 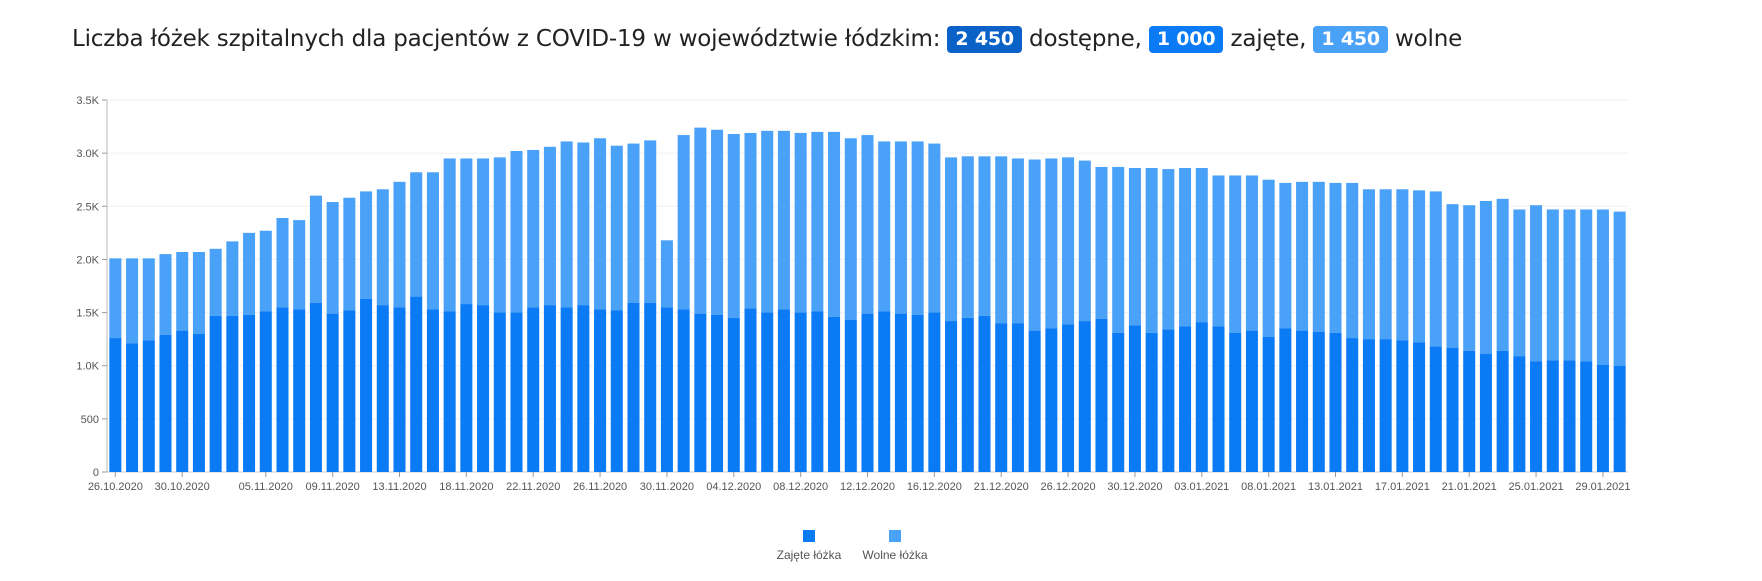 What do you see at coordinates (852, 546) in the screenshot?
I see `legend: Zajęte łóżka Wolne łóżka` at bounding box center [852, 546].